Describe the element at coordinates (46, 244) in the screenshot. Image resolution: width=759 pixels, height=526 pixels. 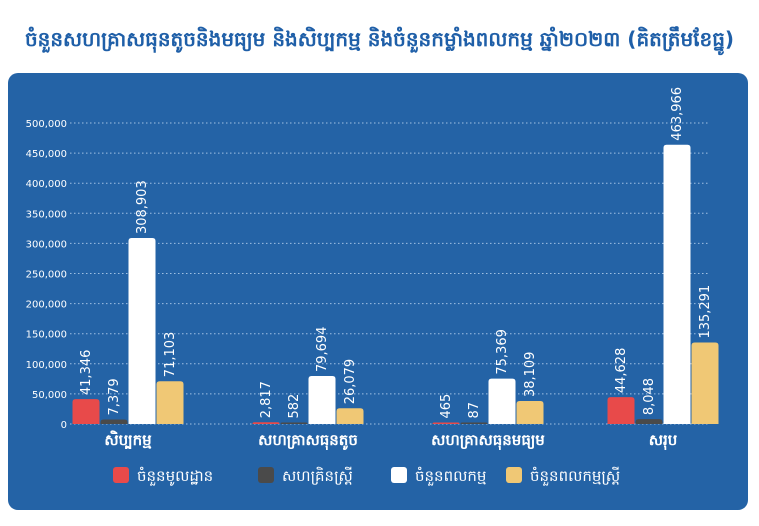
I see `y-tick-label: 300,000` at that location.